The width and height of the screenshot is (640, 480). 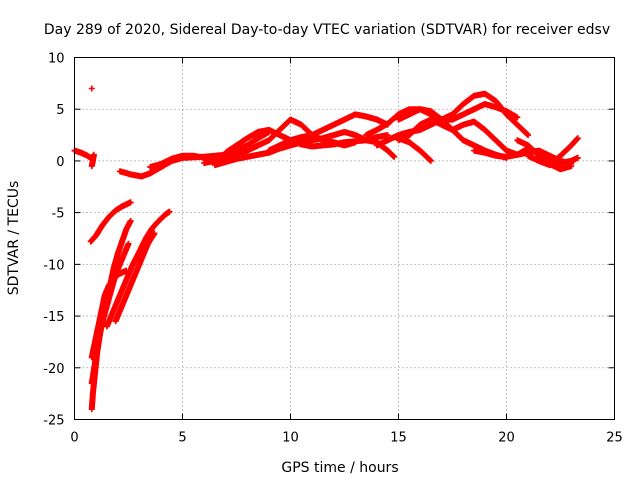 What do you see at coordinates (60, 162) in the screenshot?
I see `y-tick-label: 0` at bounding box center [60, 162].